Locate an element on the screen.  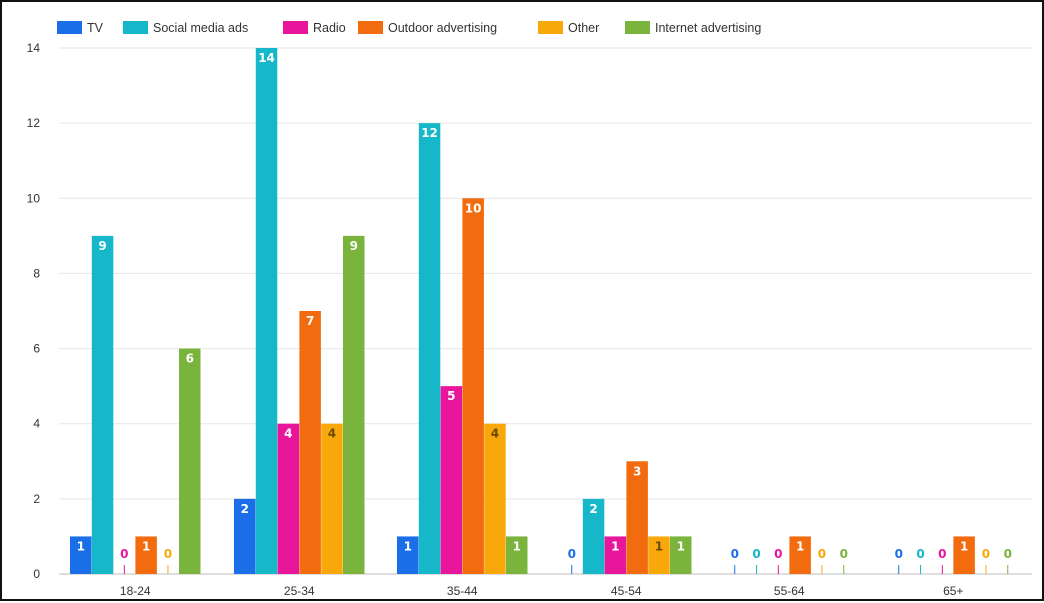
x-tick-label: 18-24 is located at coordinates (135, 591).